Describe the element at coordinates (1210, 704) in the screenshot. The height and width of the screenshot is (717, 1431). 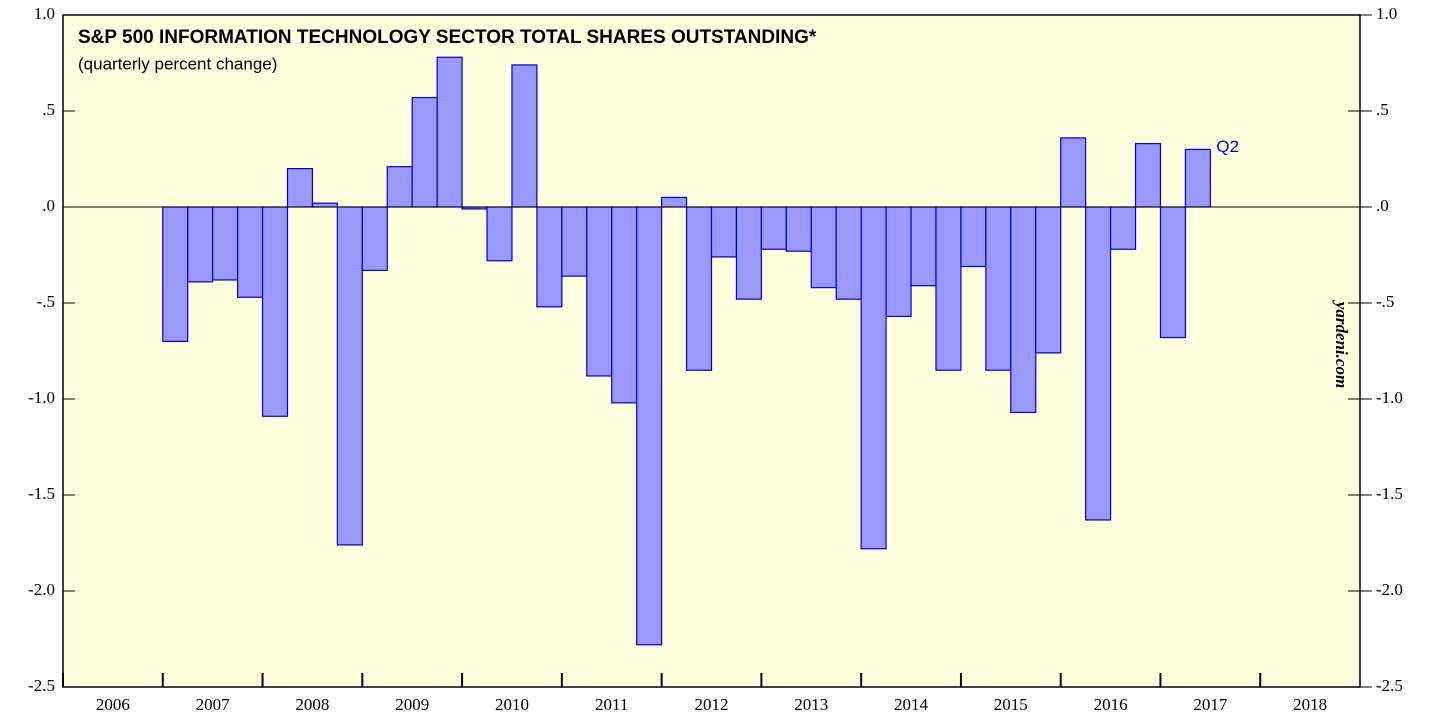
I see `x-tick-label: 2017` at that location.